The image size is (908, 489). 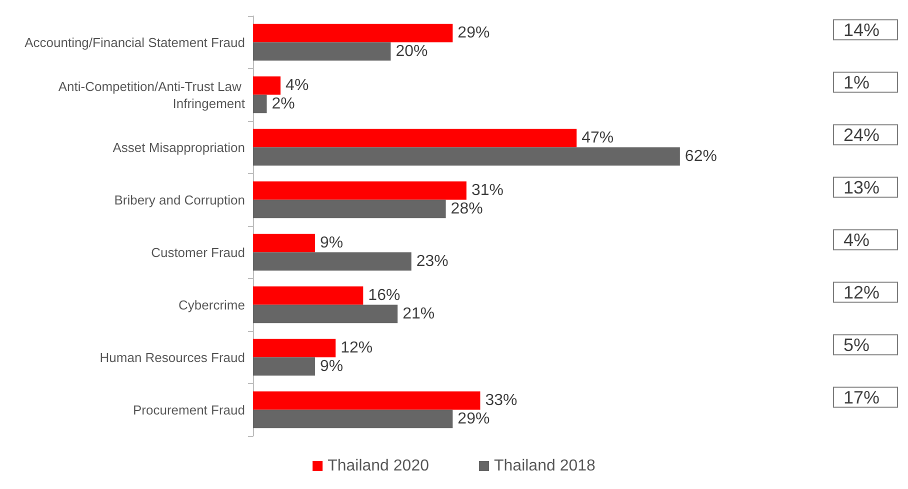 What do you see at coordinates (297, 85) in the screenshot?
I see `data-label: 4%` at bounding box center [297, 85].